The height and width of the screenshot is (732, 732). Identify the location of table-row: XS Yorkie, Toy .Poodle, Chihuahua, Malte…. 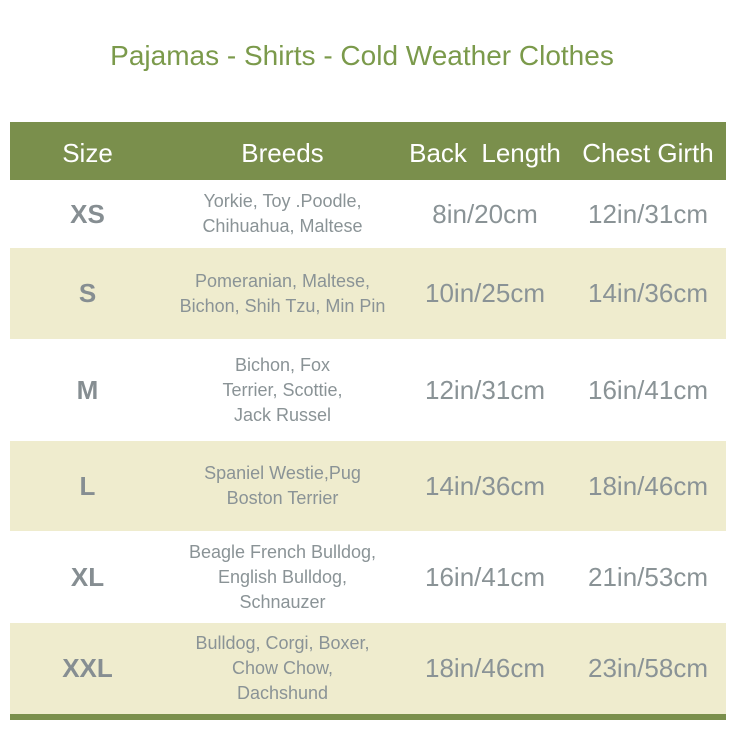
(368, 214).